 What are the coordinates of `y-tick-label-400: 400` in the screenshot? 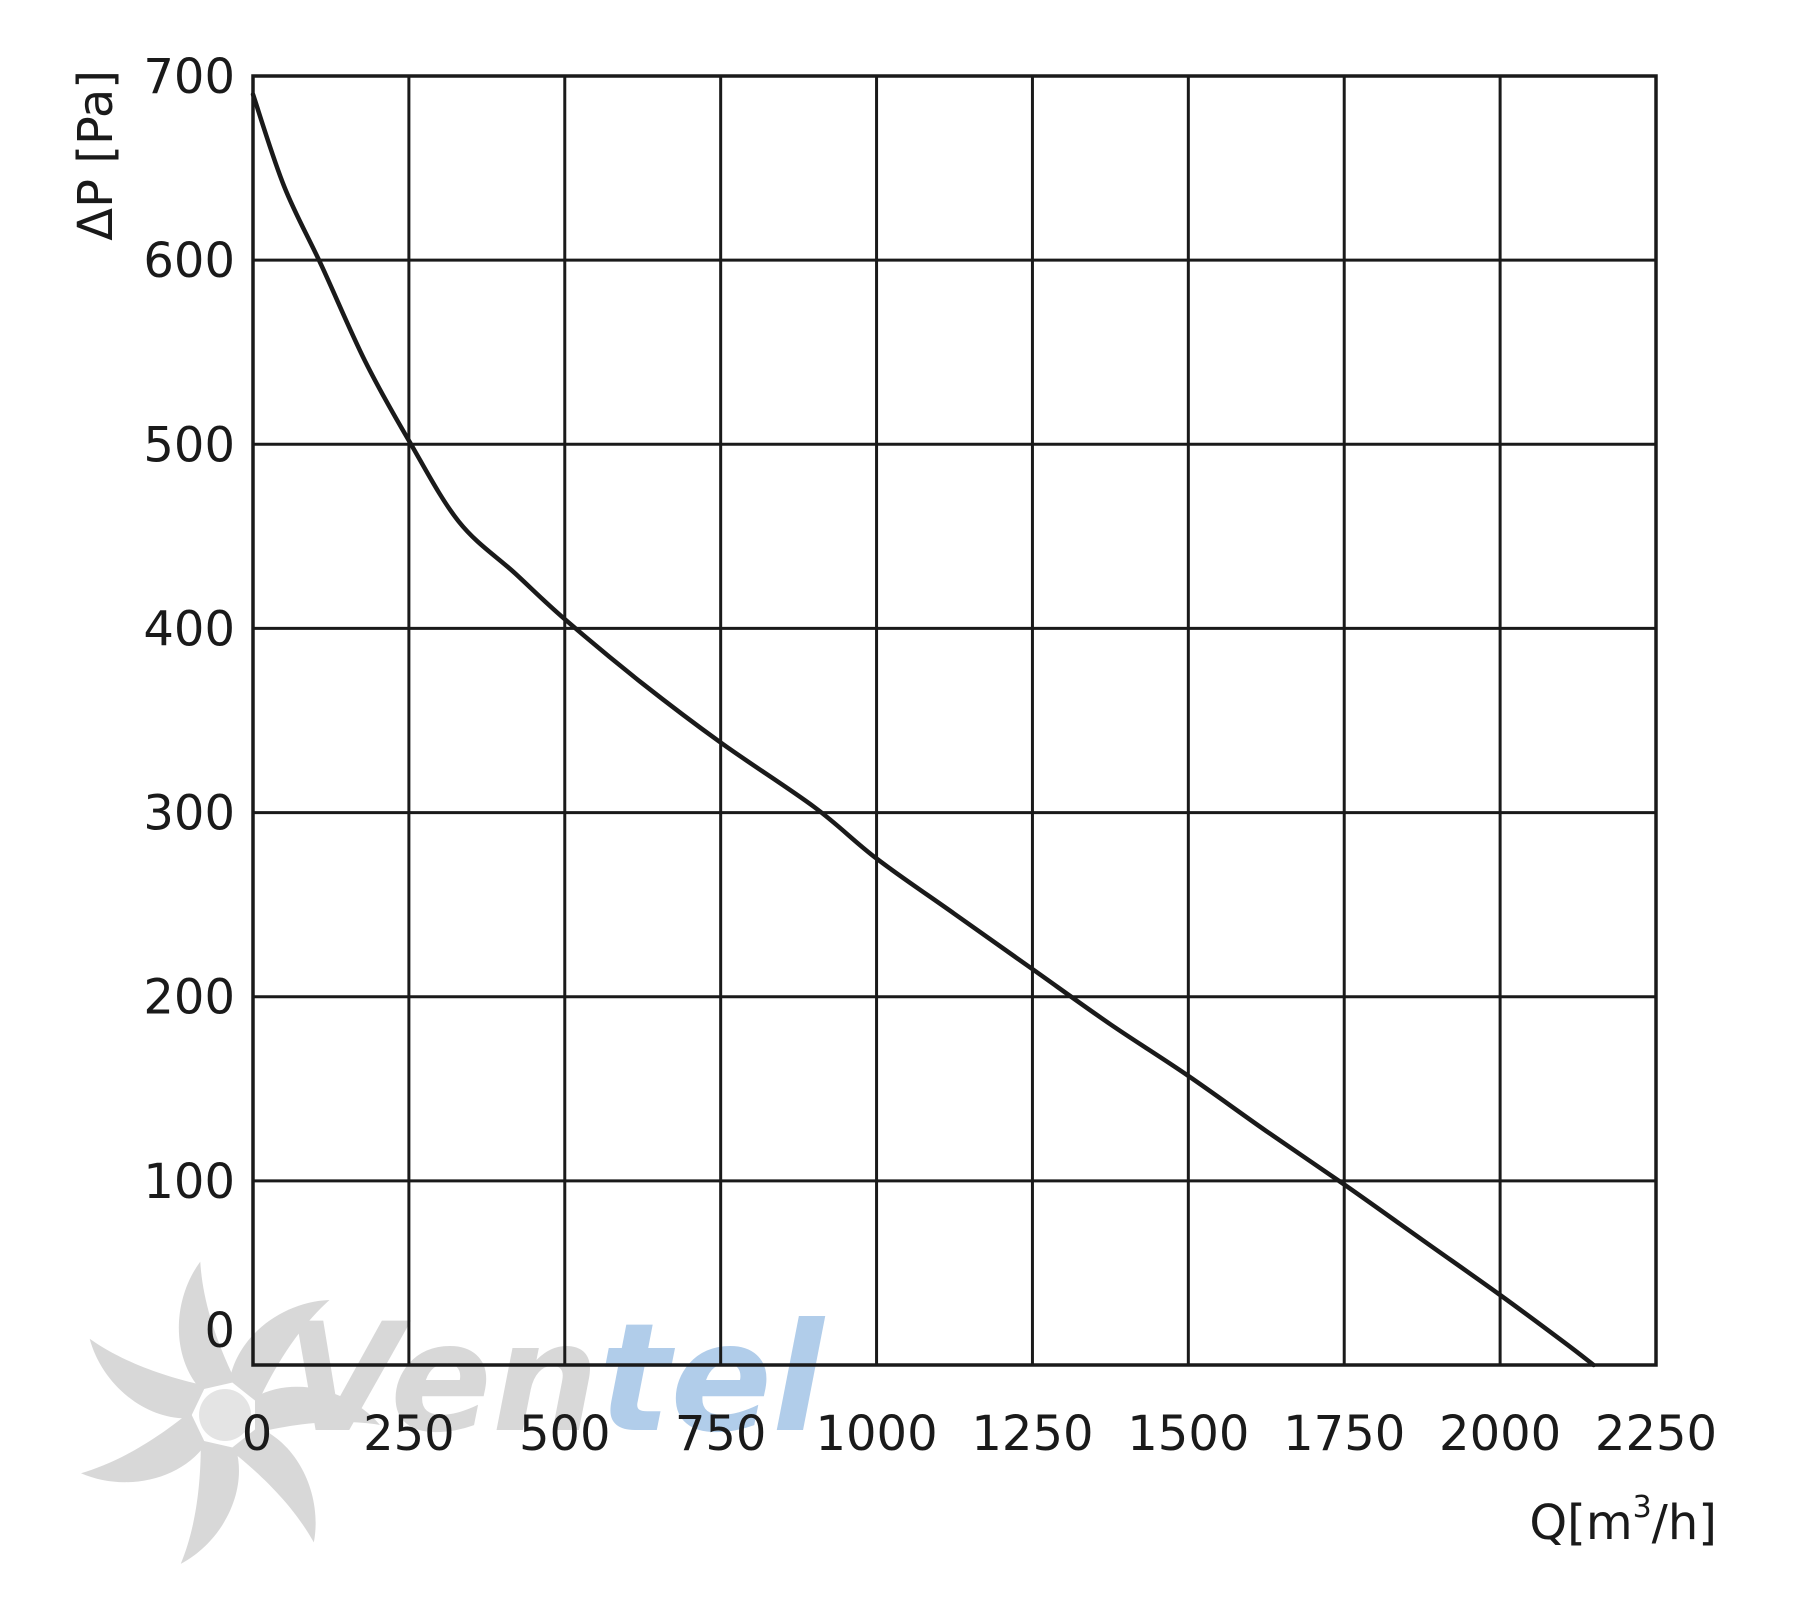 It's located at (189, 629).